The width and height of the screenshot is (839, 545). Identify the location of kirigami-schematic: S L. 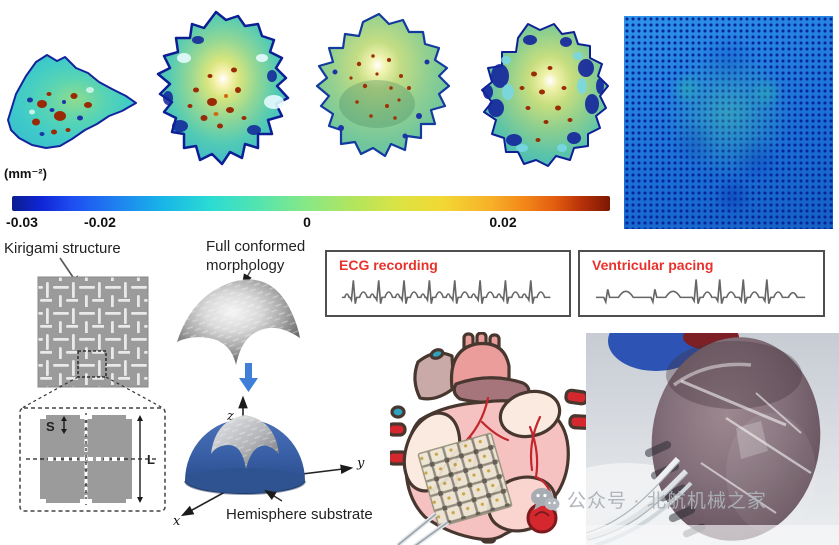
(92, 384).